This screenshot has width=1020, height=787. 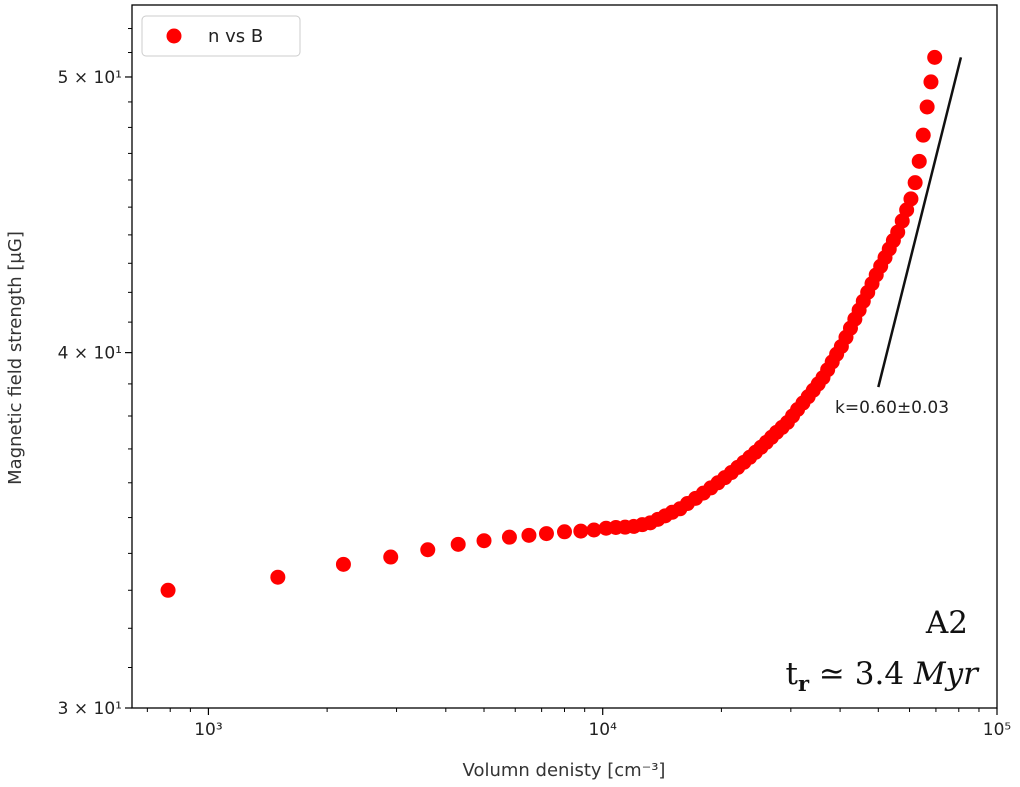 I want to click on timescale-symbol: t, so click(x=792, y=674).